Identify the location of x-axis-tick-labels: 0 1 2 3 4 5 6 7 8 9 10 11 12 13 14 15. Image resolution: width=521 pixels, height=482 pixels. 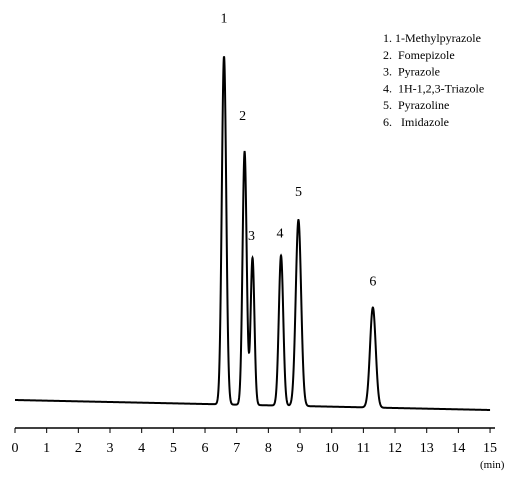
(255, 448).